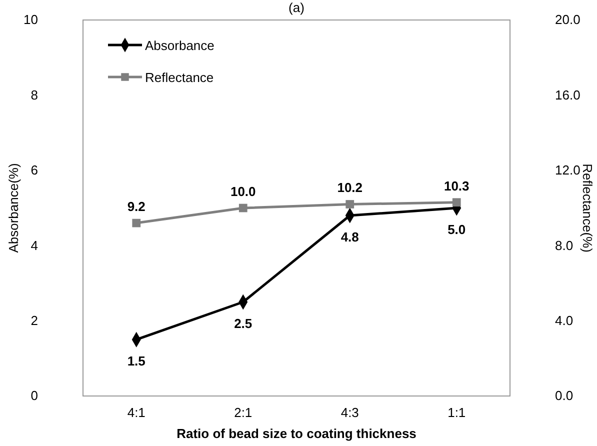 The height and width of the screenshot is (446, 597). I want to click on y2-axis-title: Reflectance(%), so click(587, 208).